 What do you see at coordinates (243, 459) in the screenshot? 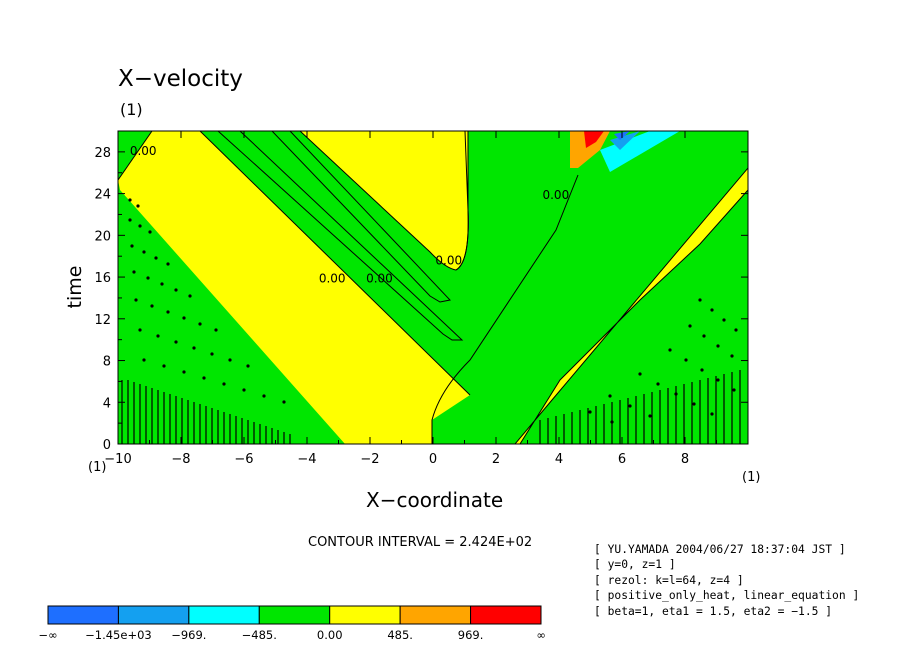
I see `x-tick-label: −6` at bounding box center [243, 459].